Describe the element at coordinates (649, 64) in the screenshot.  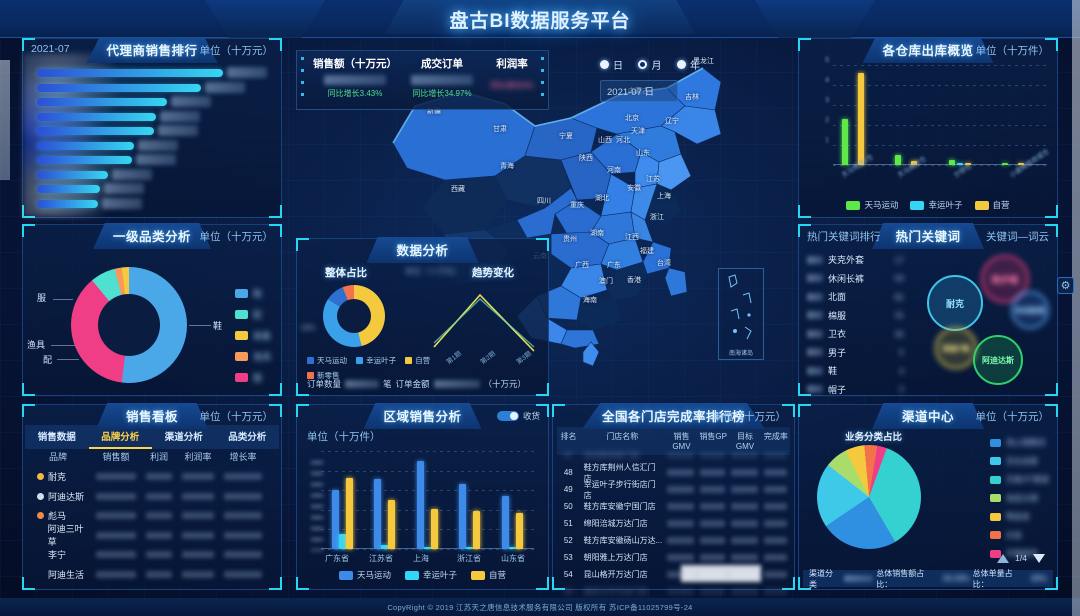
I see `radio-month: 月` at that location.